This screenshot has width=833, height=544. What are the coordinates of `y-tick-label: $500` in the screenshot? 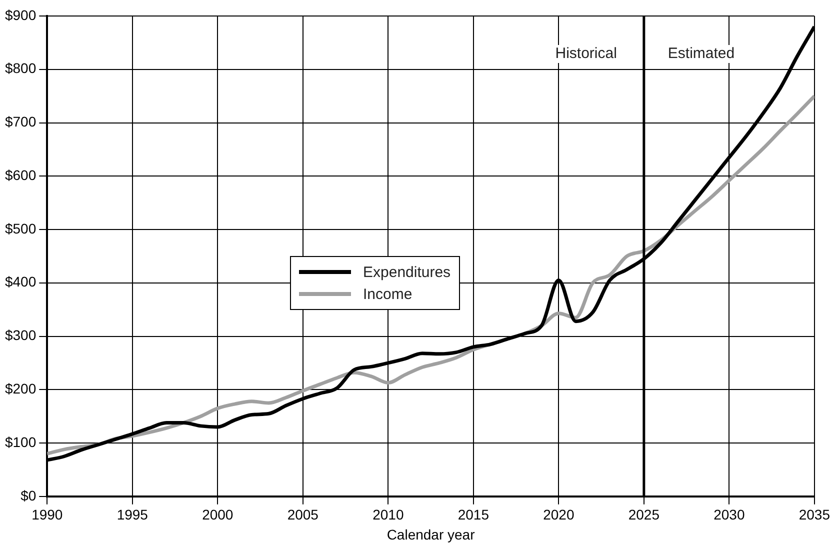 It's located at (20, 228).